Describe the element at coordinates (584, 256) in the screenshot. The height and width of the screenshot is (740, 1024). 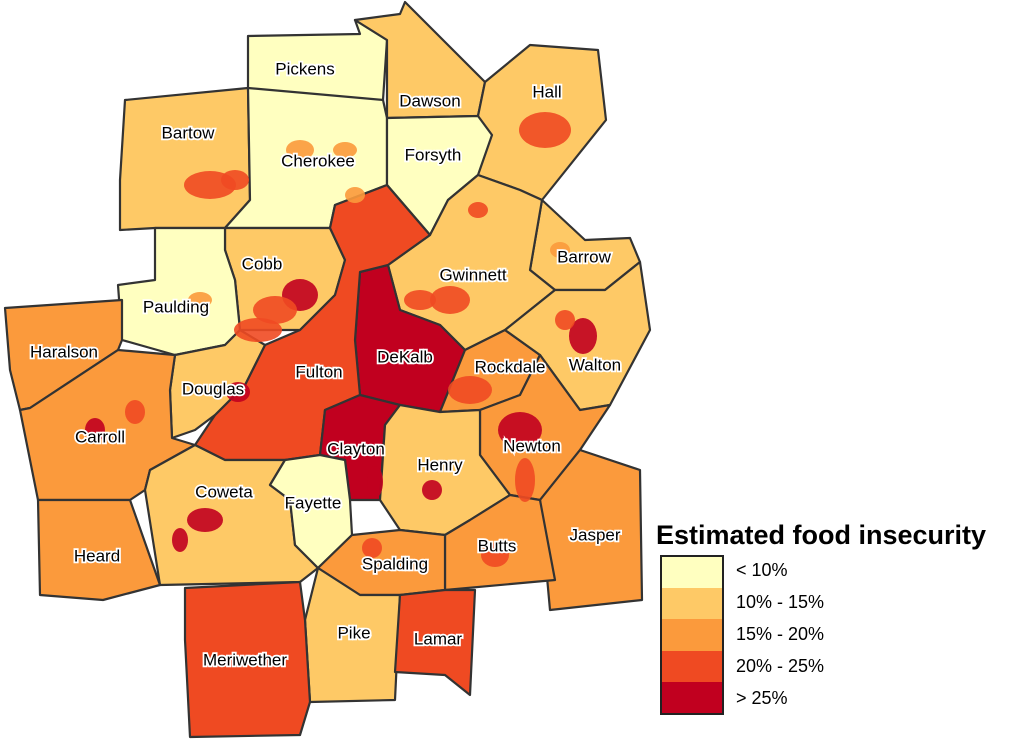
I see `label-barrow: Barrow` at that location.